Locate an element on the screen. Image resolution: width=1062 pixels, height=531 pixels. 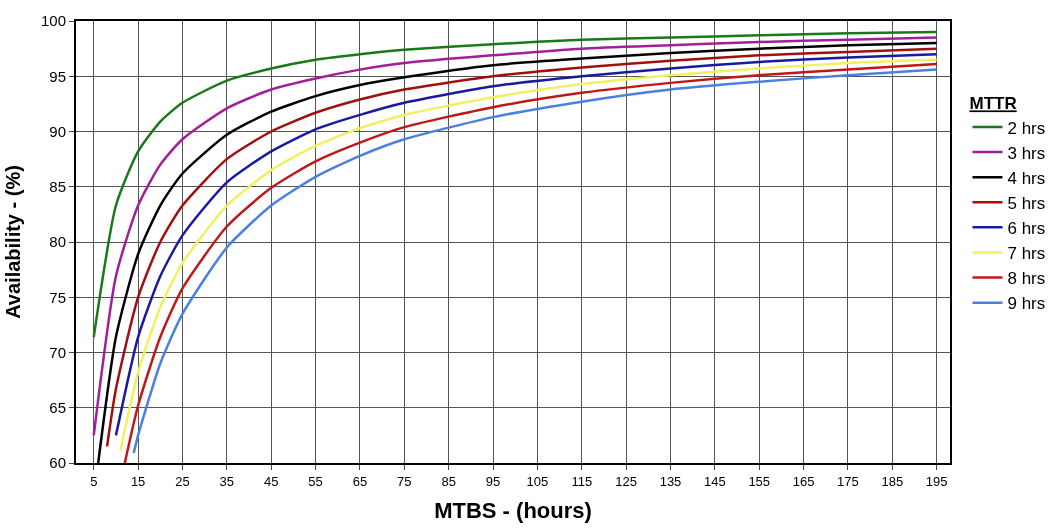
legend-label: 9 hrs is located at coordinates (1026, 304).